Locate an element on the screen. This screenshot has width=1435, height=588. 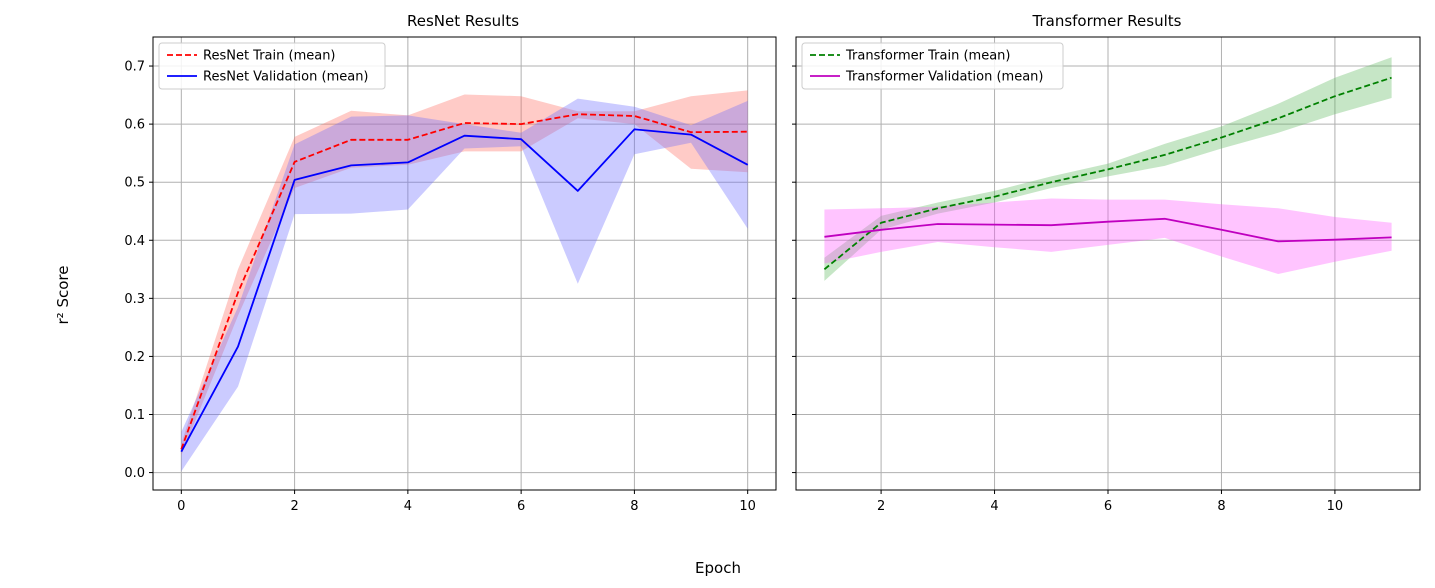
x-tick-label: 0 is located at coordinates (181, 506).